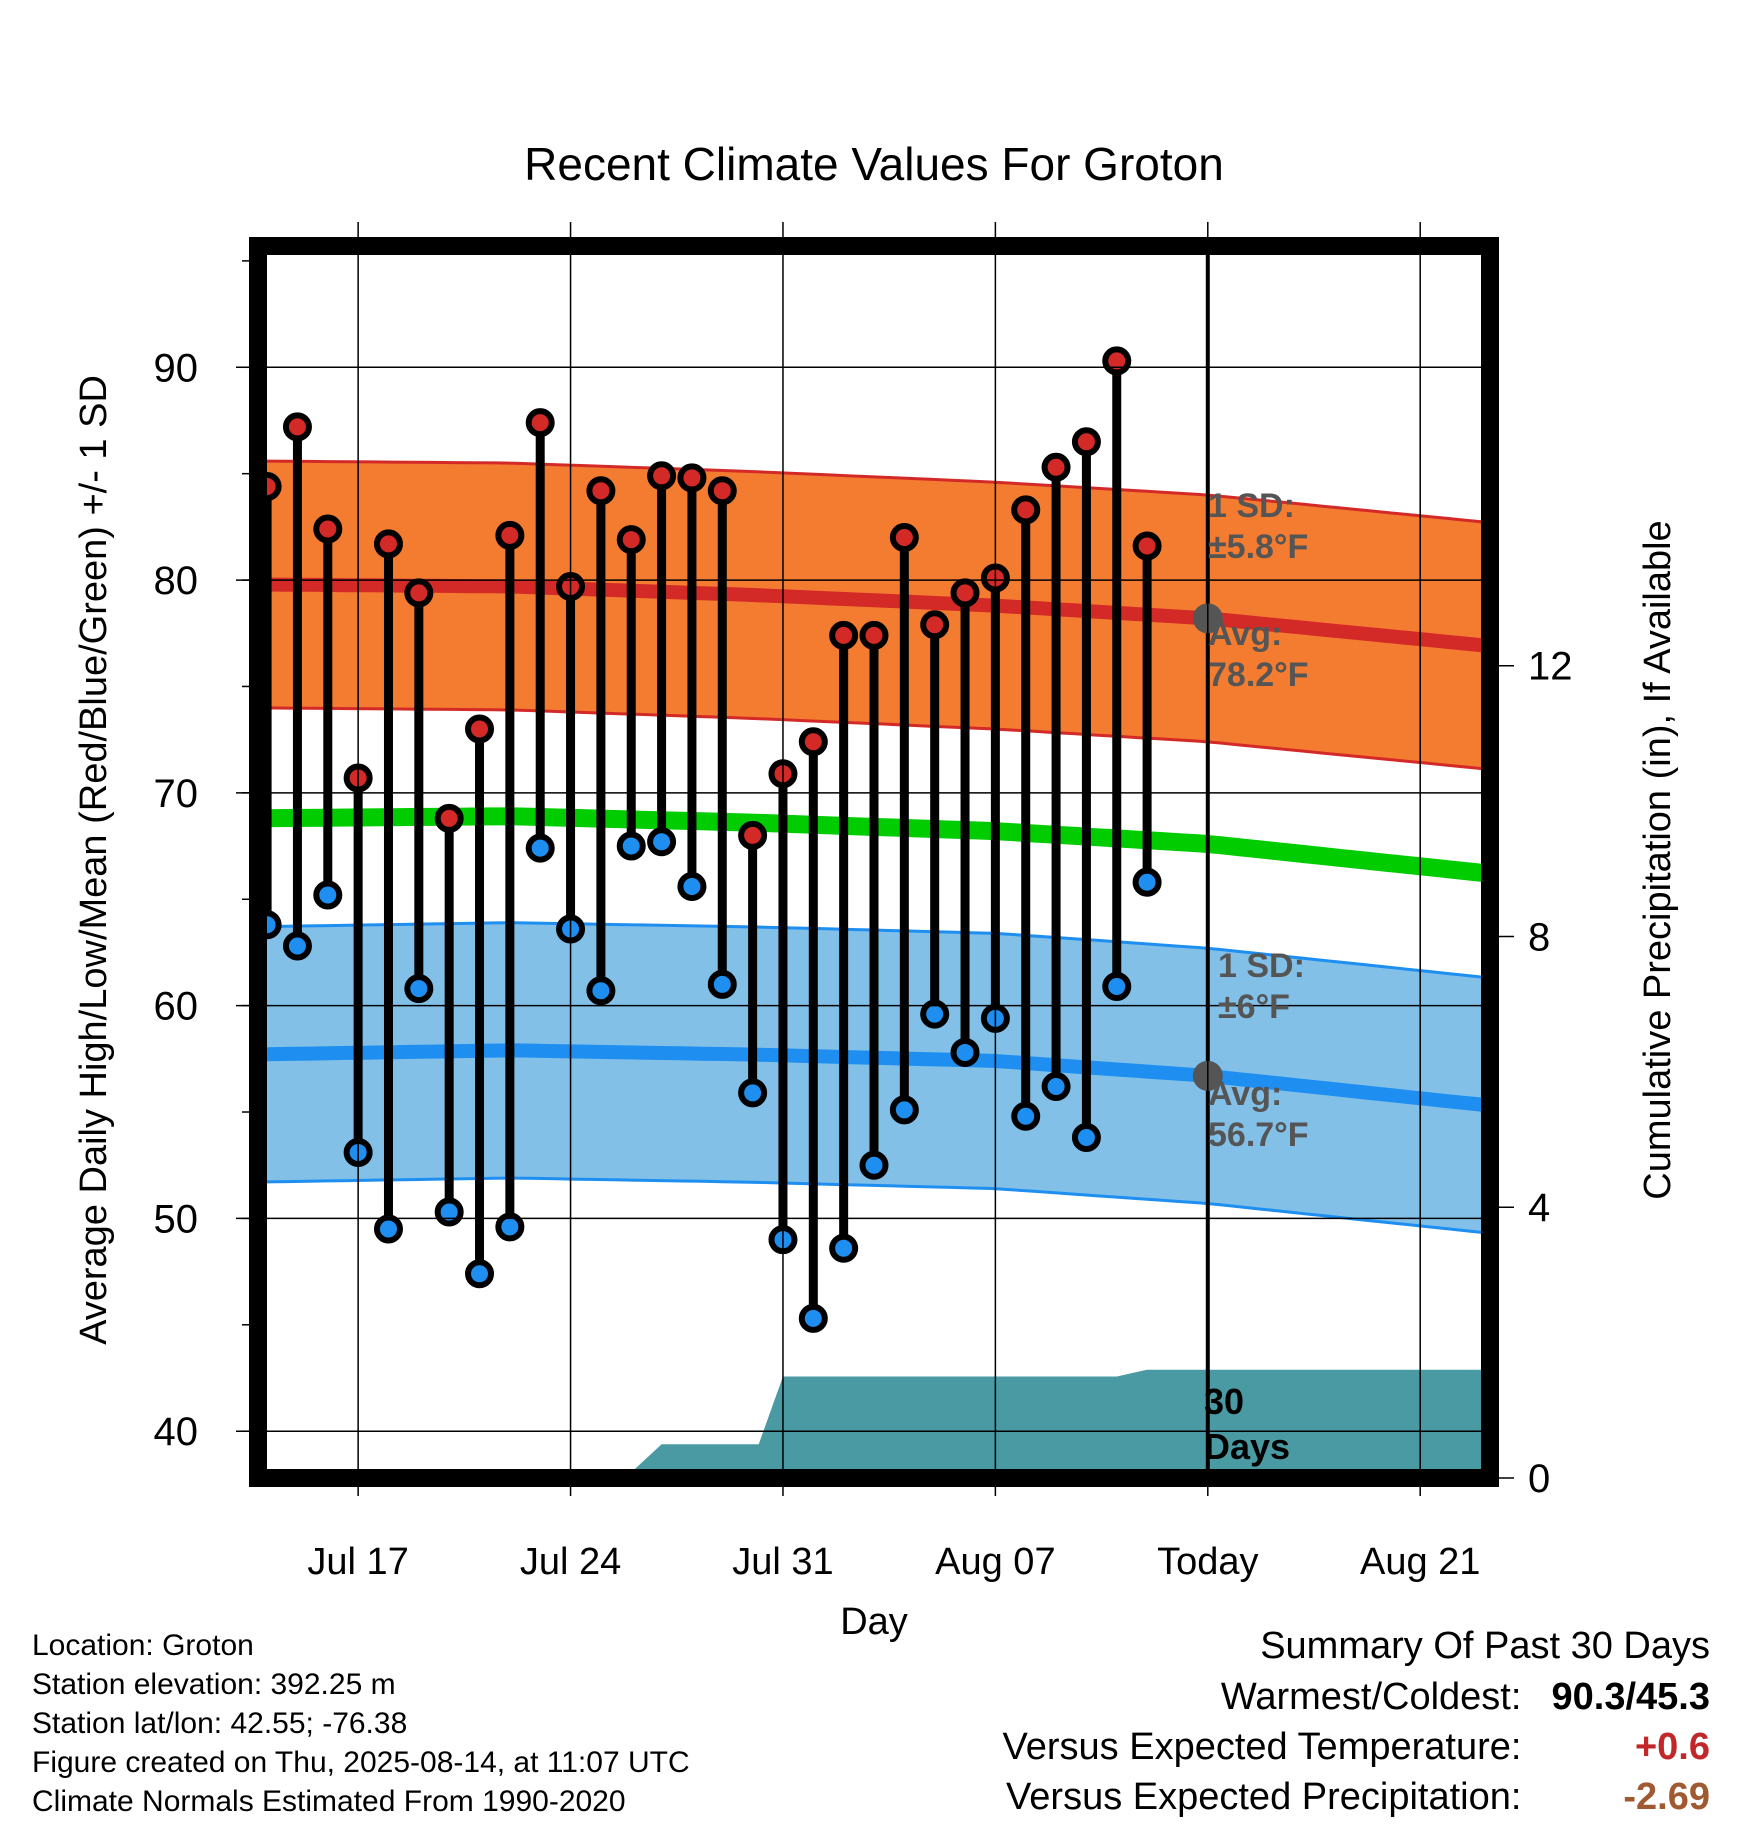 The height and width of the screenshot is (1828, 1748). I want to click on days-label-text: Days, so click(1247, 1446).